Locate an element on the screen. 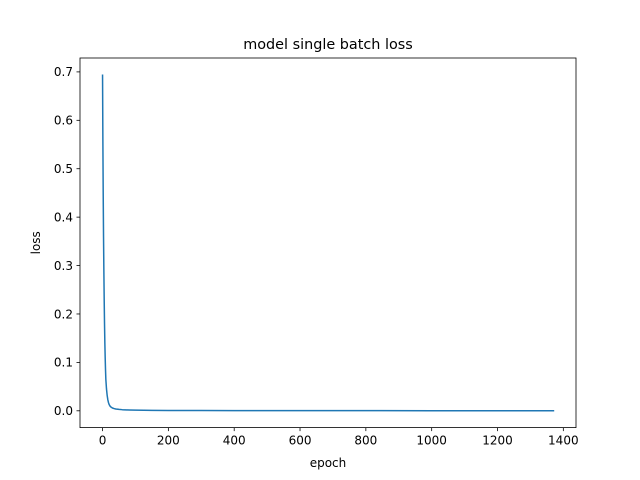 This screenshot has width=640, height=480. y-tick-label: 0.0 is located at coordinates (63, 411).